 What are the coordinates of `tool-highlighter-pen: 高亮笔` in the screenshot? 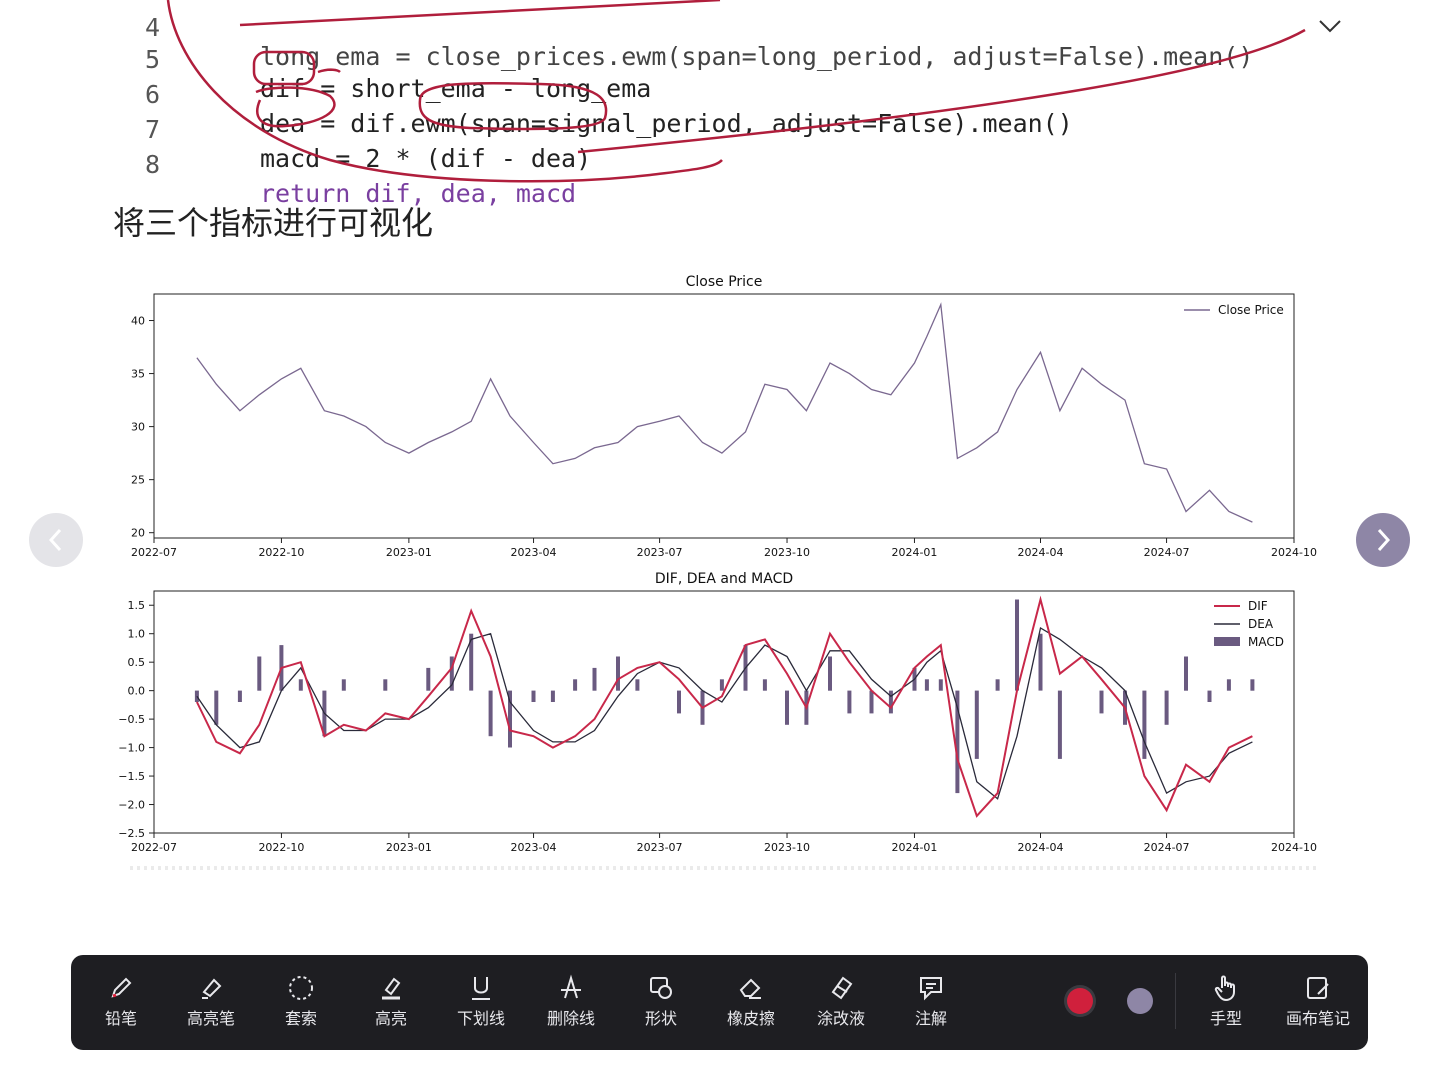 It's located at (211, 1001).